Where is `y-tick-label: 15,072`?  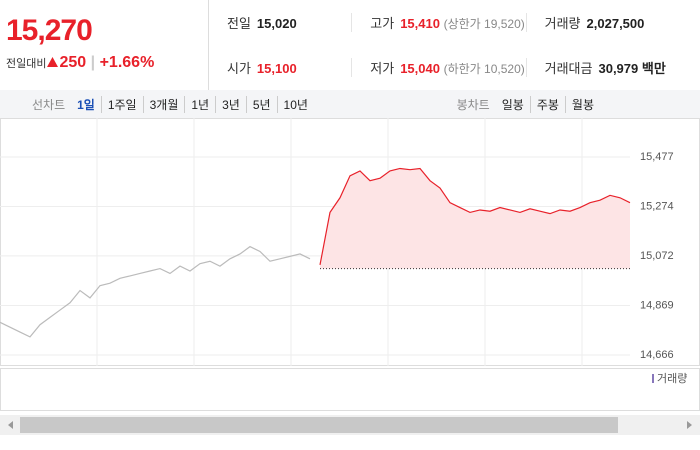 y-tick-label: 15,072 is located at coordinates (657, 256).